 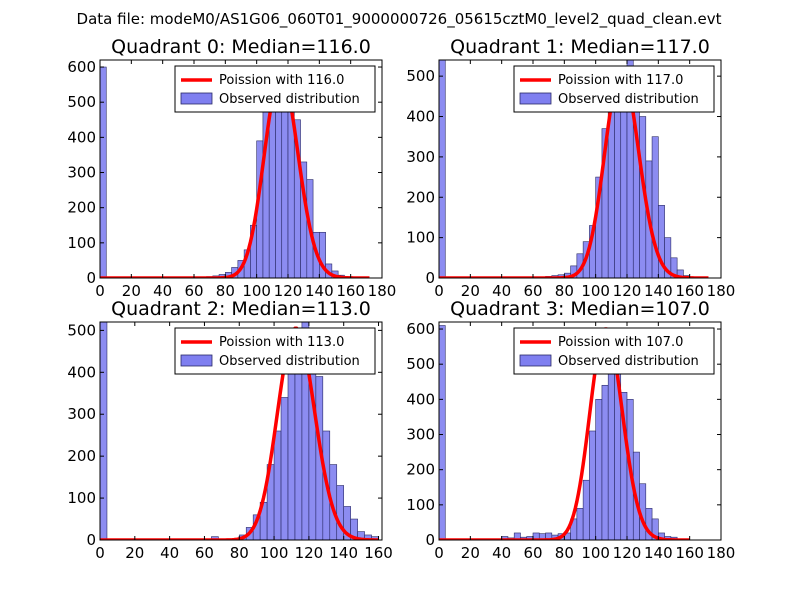 I want to click on histogram-bars, so click(x=239, y=431).